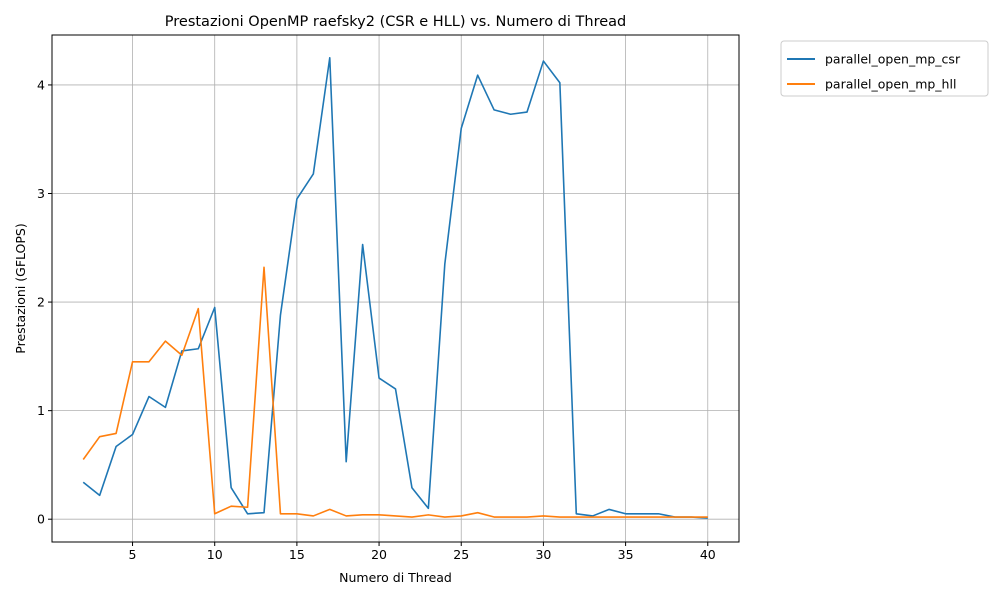 The height and width of the screenshot is (600, 1000). What do you see at coordinates (379, 554) in the screenshot?
I see `x-tick-label: 20` at bounding box center [379, 554].